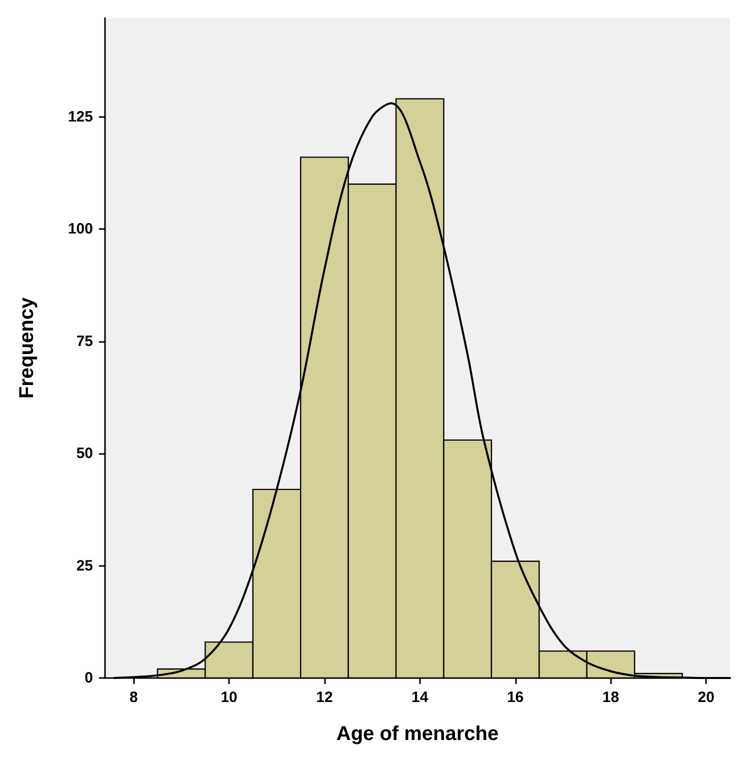  Describe the element at coordinates (133, 697) in the screenshot. I see `x-tick-label: 8` at that location.